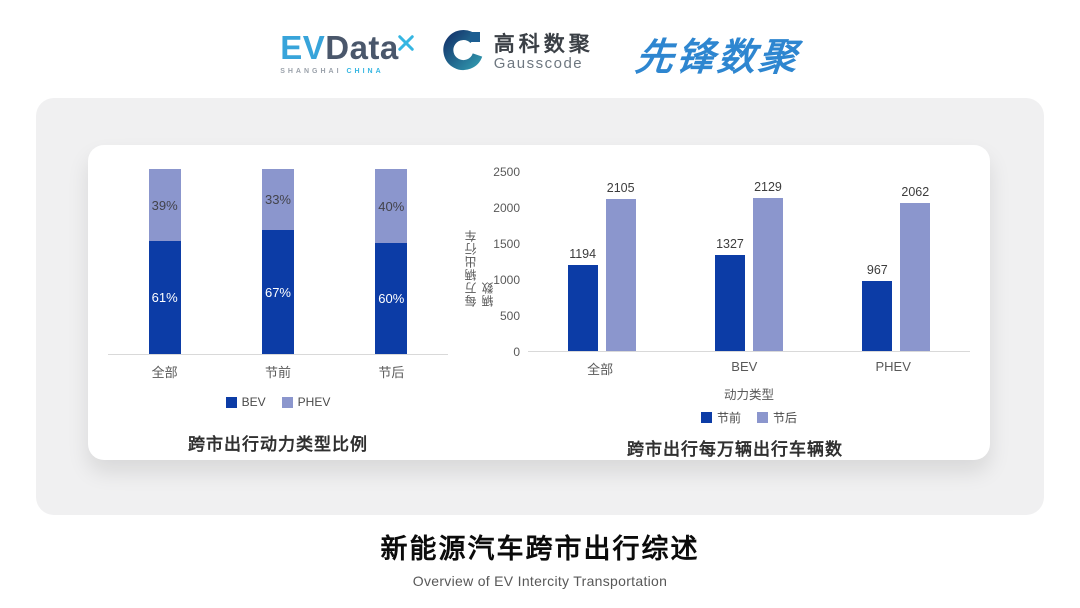  Describe the element at coordinates (538, 64) in the screenshot. I see `gausscode-english-name: Gausscode` at that location.